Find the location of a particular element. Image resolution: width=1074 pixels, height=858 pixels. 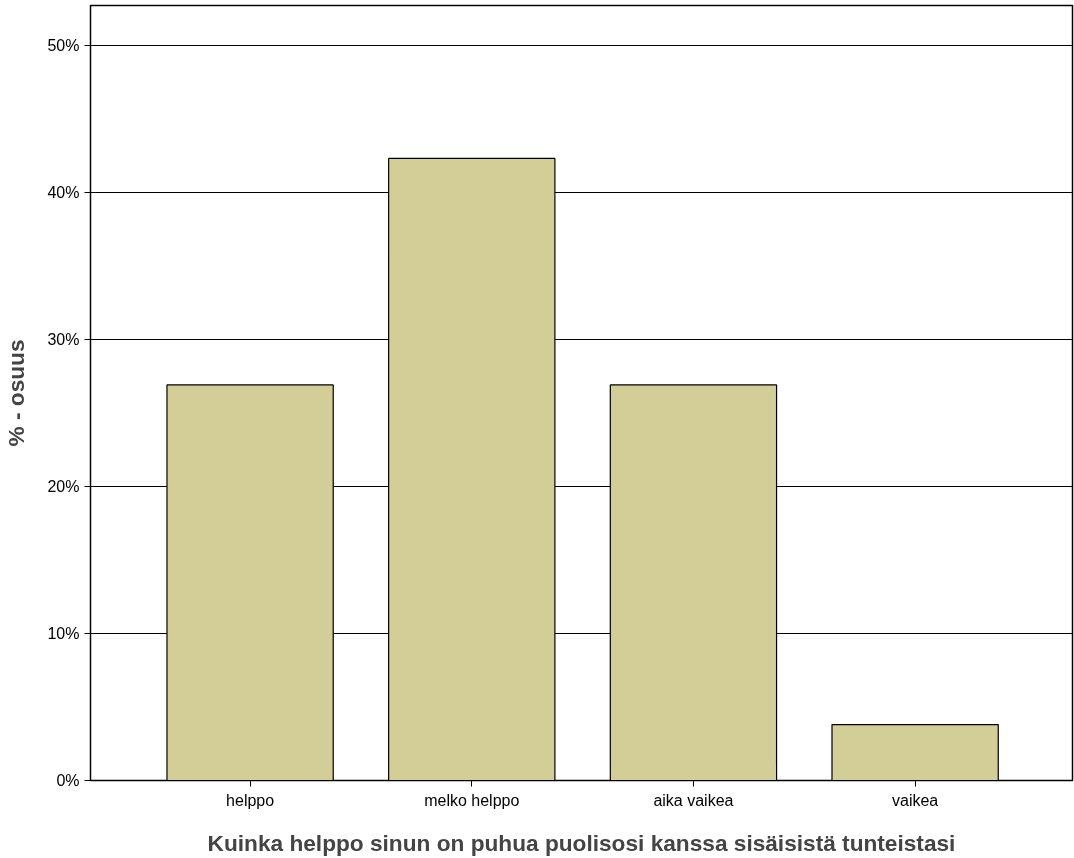

y-tick-label: 0% is located at coordinates (68, 780).